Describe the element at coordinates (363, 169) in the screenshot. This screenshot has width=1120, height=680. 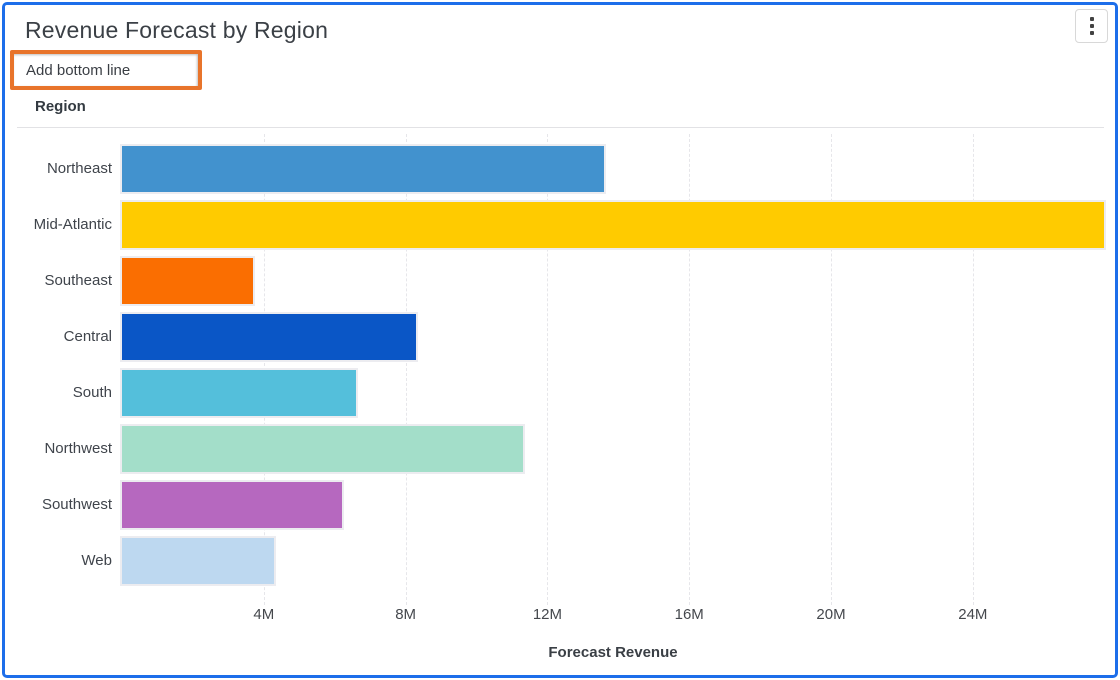
I see `bar-northeast` at that location.